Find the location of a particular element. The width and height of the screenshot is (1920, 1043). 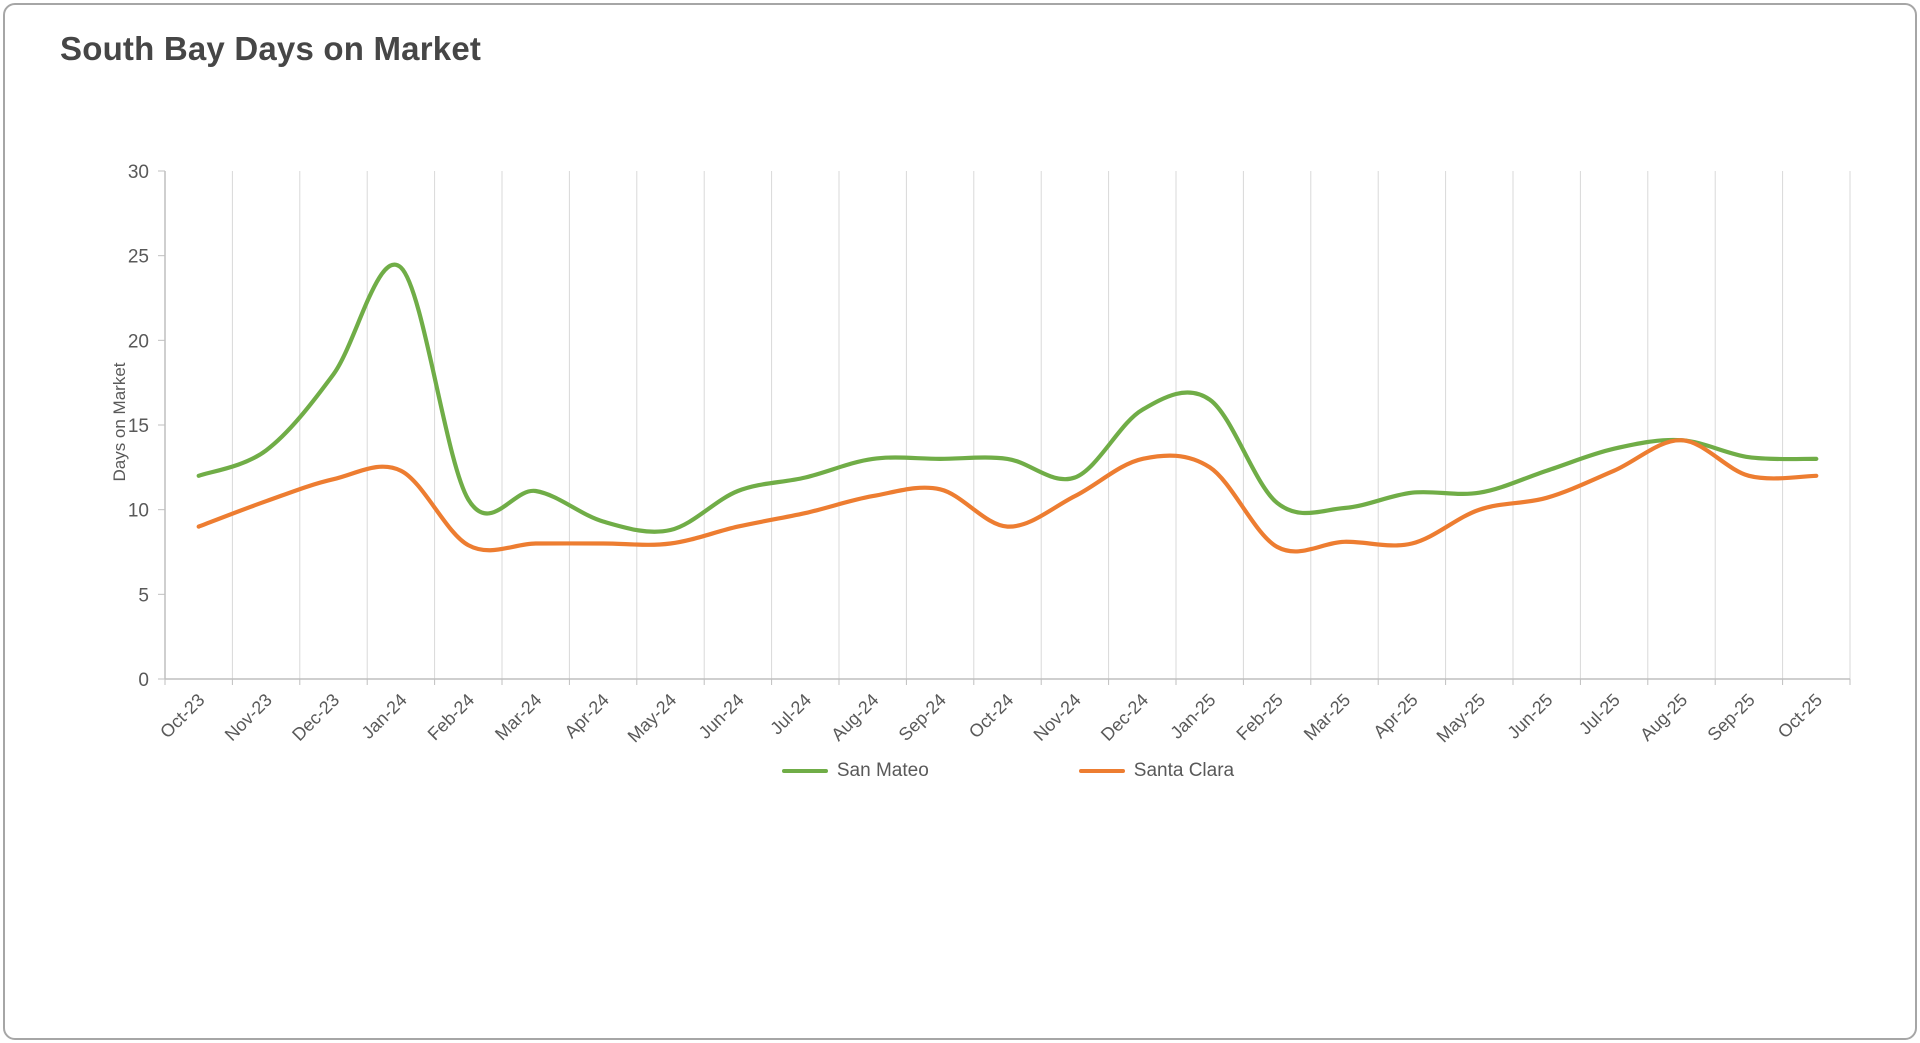

x-tick-label: Jun-24 is located at coordinates (721, 716).